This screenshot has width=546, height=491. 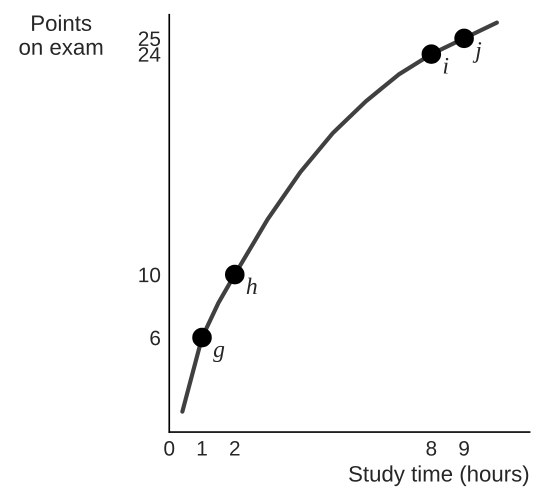 I want to click on x-tick-label: 0, so click(x=169, y=448).